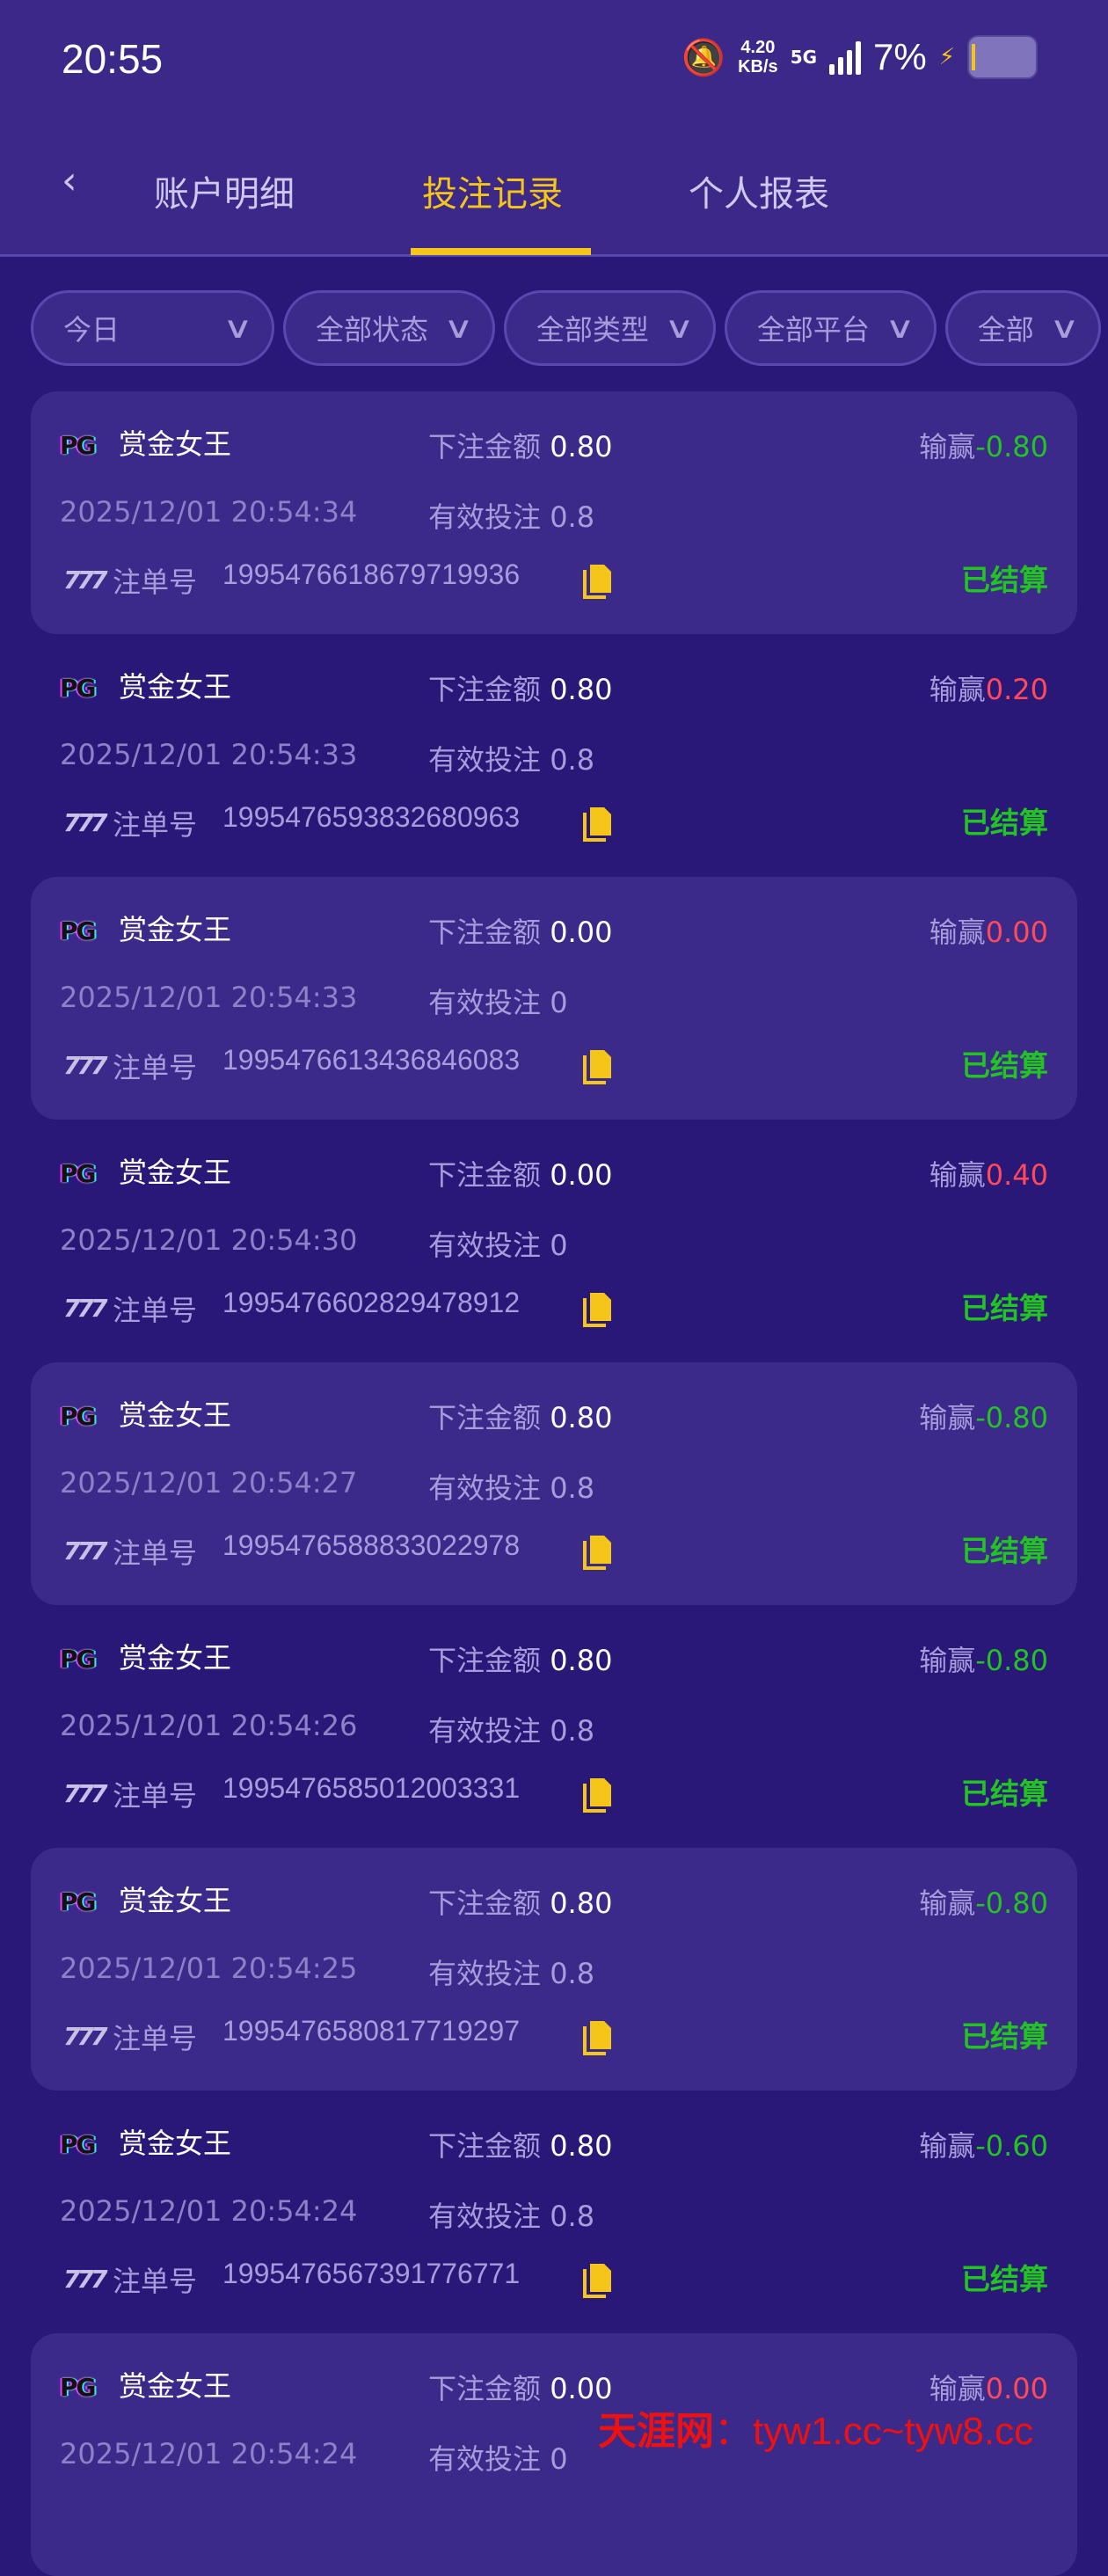  What do you see at coordinates (69, 180) in the screenshot?
I see `back-button: ‹` at bounding box center [69, 180].